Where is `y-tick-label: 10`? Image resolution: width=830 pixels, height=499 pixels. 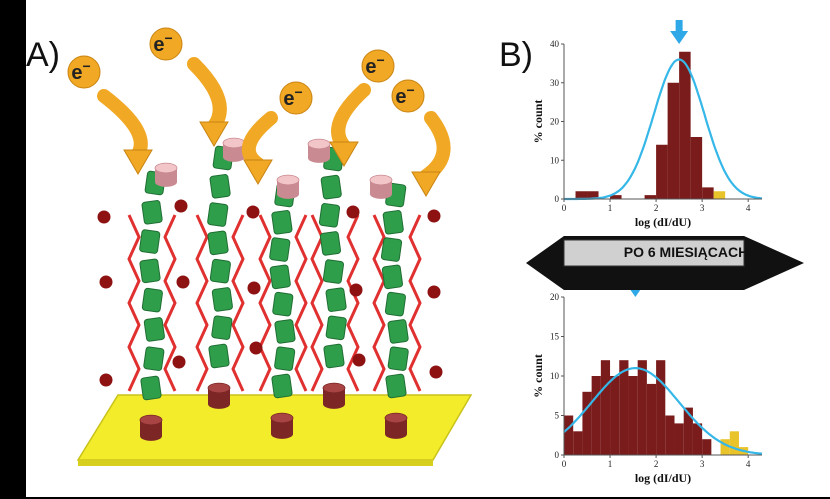 y-tick-label: 10 is located at coordinates (555, 160).